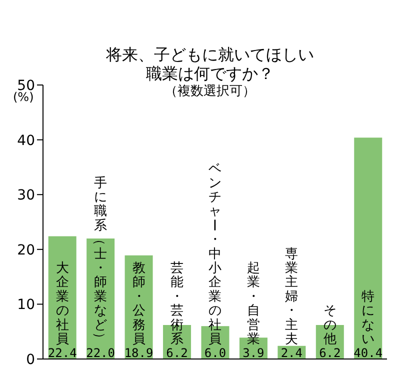 The image size is (399, 381). Describe the element at coordinates (26, 196) in the screenshot. I see `y-tick-label: 30` at that location.